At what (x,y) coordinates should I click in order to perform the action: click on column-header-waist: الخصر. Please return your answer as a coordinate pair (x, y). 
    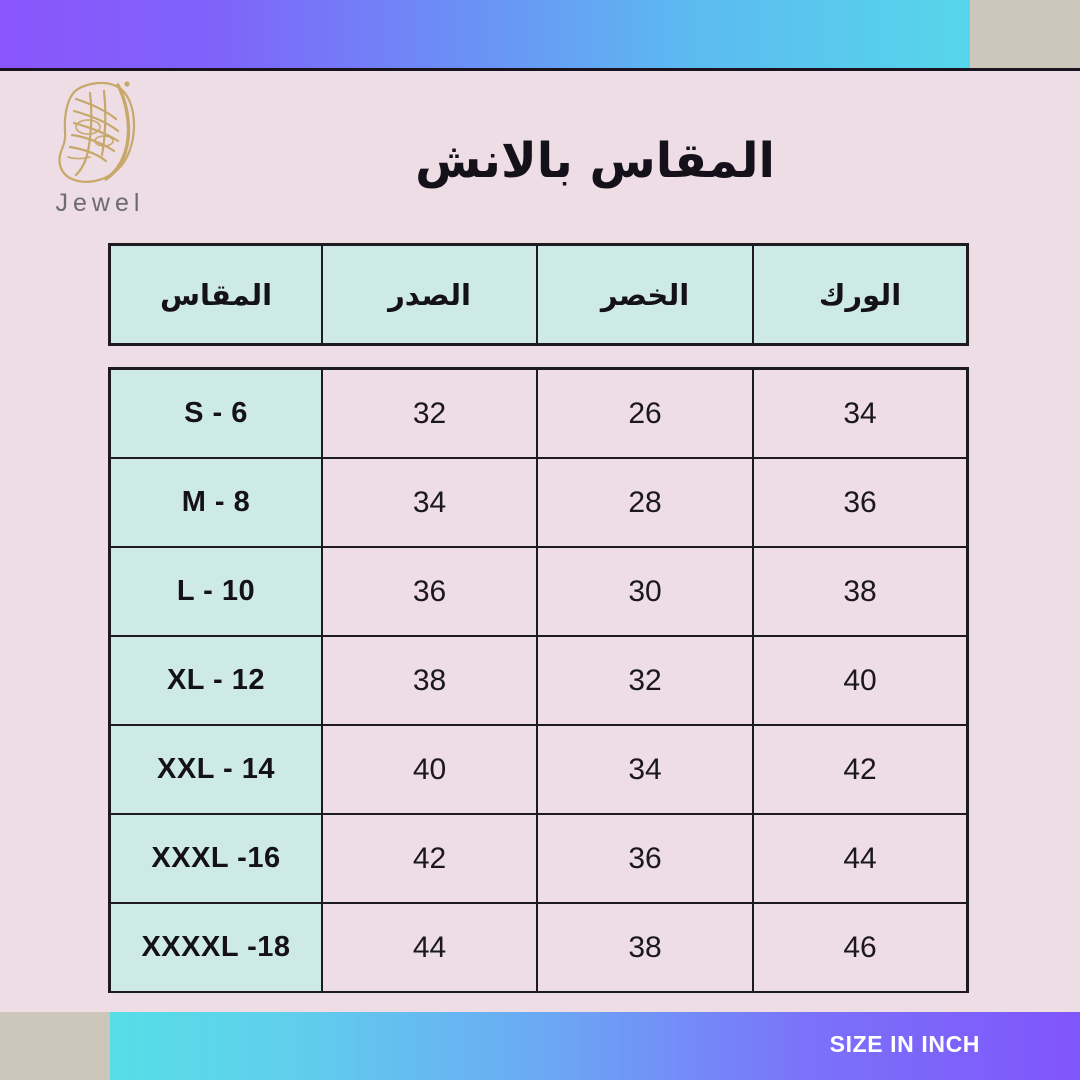
    Looking at the image, I should click on (646, 294).